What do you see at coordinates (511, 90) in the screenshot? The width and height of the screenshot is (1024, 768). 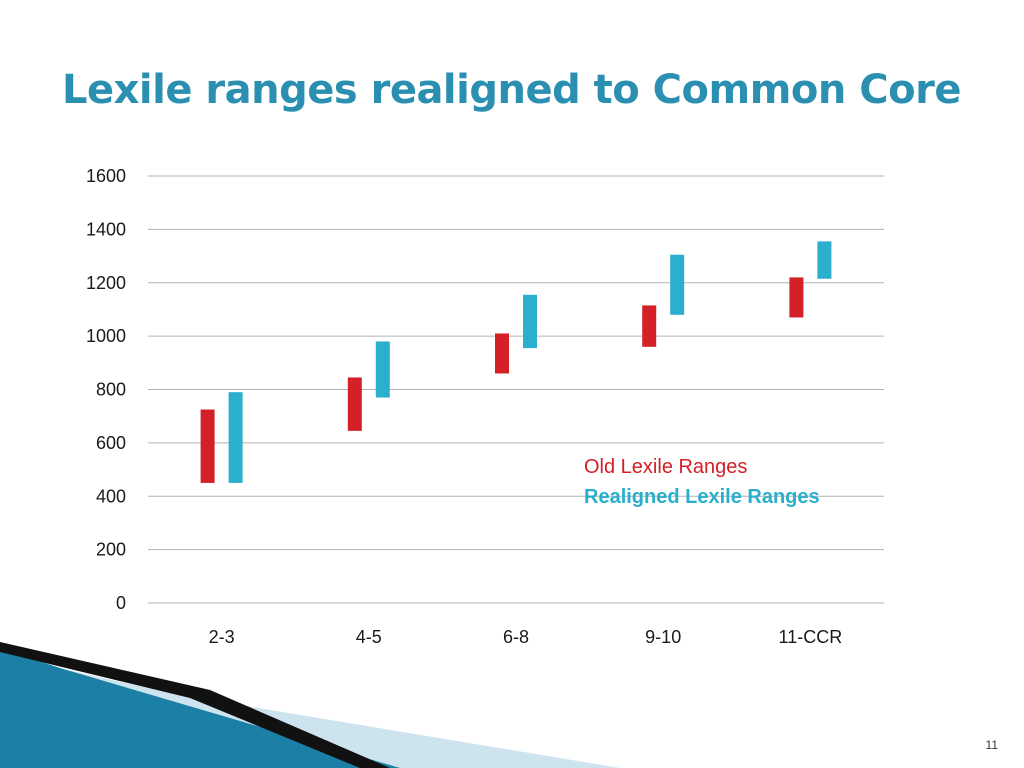 I see `slide-title: Lexile ranges realigned to Common Core` at bounding box center [511, 90].